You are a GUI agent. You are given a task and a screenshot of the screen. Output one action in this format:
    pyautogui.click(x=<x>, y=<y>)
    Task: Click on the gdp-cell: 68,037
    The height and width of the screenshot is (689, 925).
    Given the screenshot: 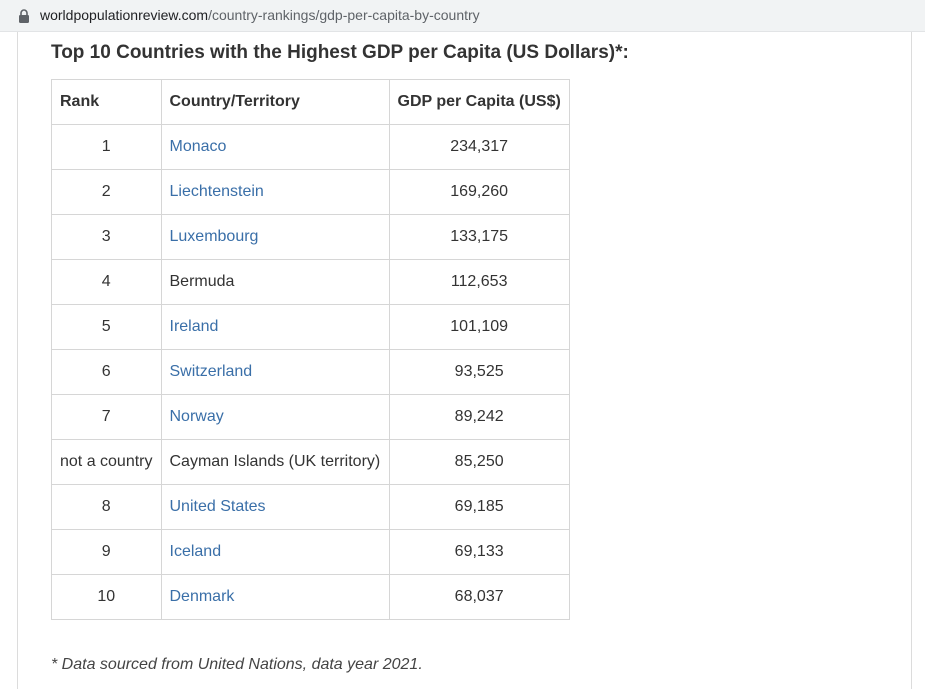 What is the action you would take?
    pyautogui.click(x=479, y=597)
    